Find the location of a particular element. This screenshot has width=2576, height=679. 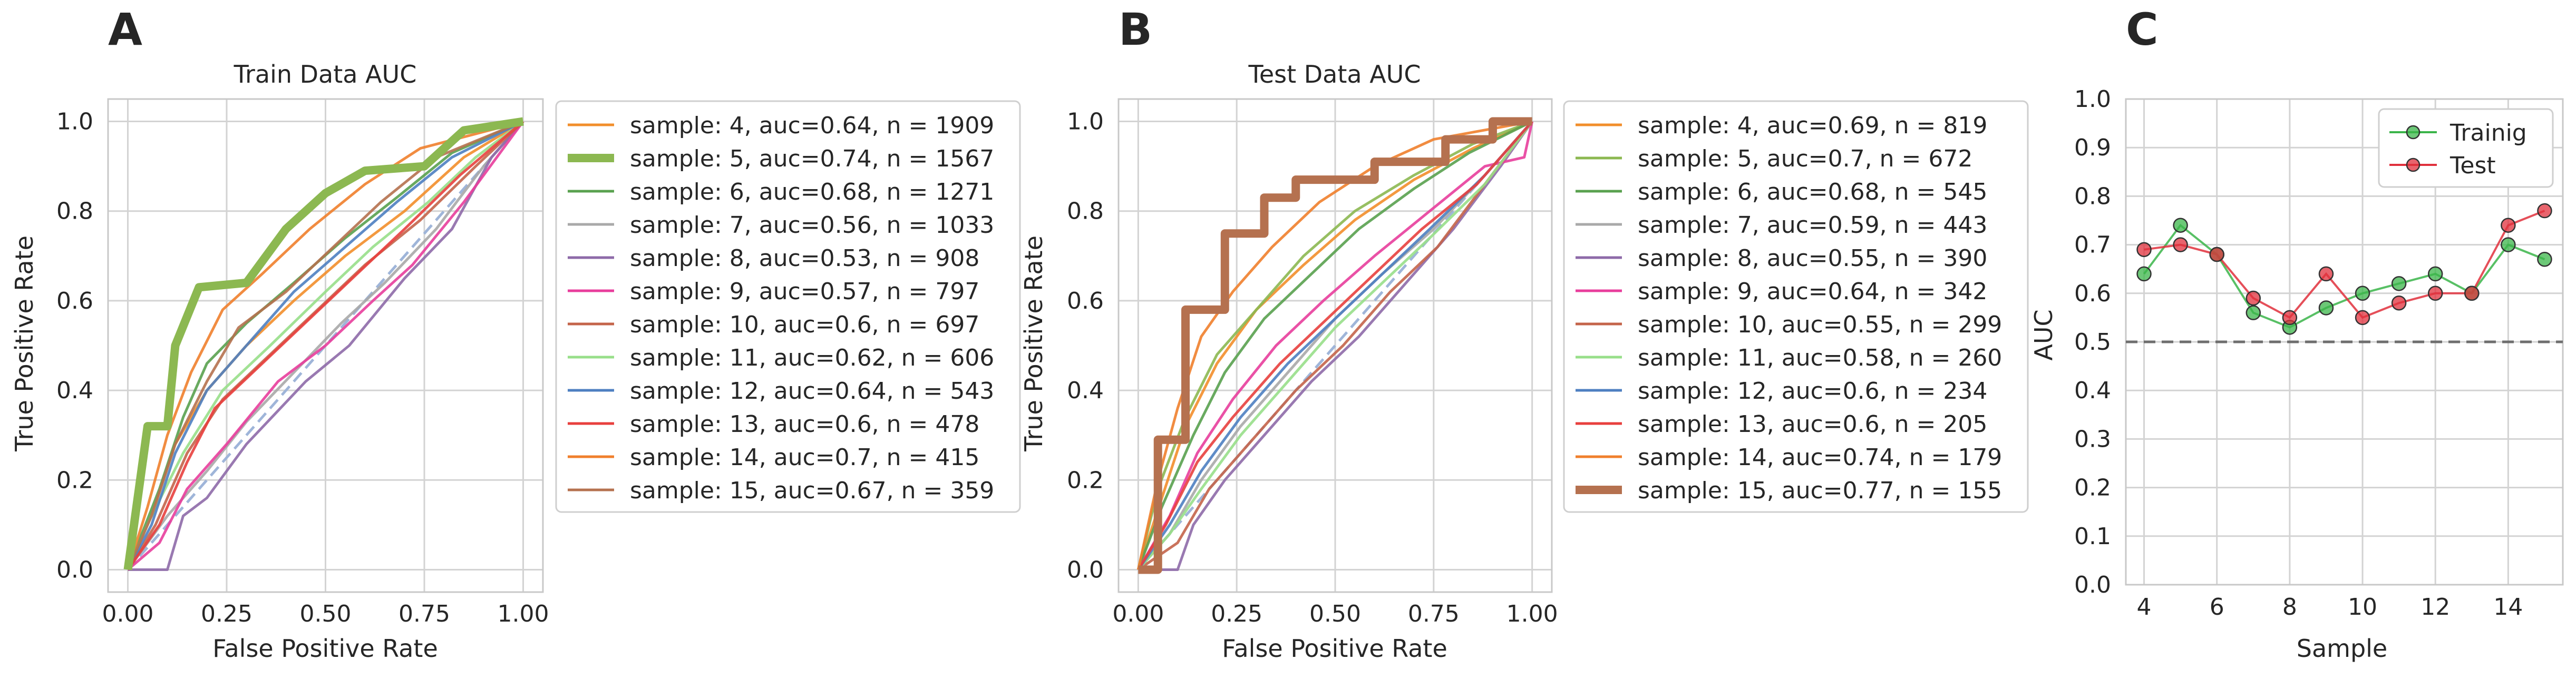

legend-label: sample: 14, auc=0.7, n = 415 is located at coordinates (804, 457).